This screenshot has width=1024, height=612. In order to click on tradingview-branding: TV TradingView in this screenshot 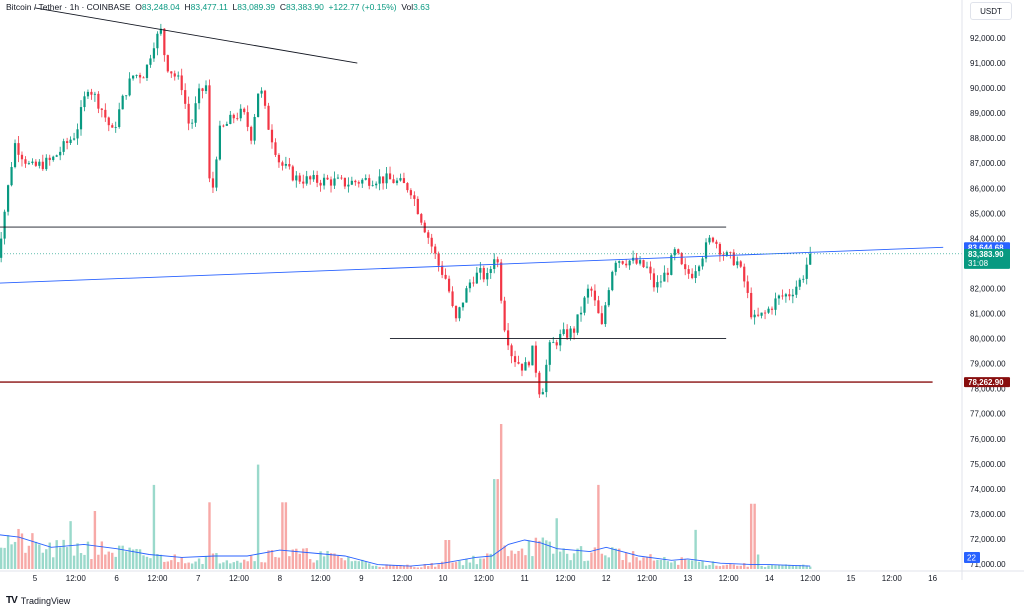, I will do `click(38, 600)`.